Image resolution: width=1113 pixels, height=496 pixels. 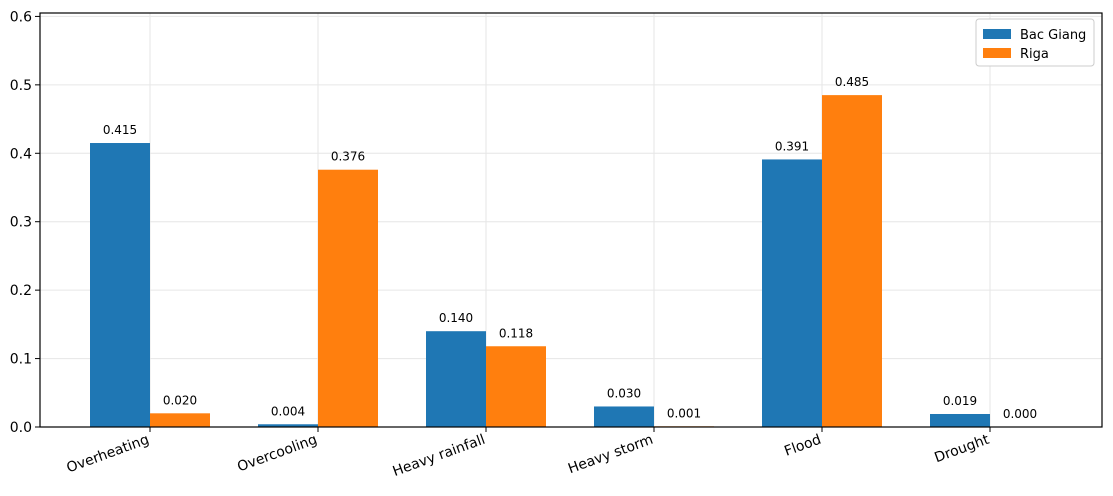 What do you see at coordinates (277, 454) in the screenshot?
I see `category-label-1: Overcooling` at bounding box center [277, 454].